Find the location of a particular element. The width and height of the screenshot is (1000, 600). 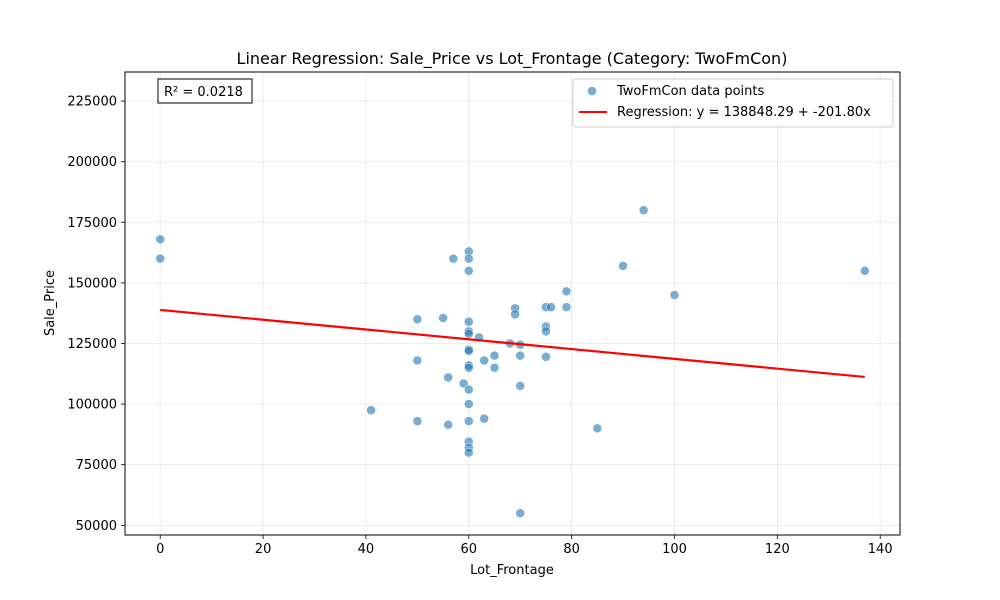

r-squared-annotation: R² = 0.0218 is located at coordinates (205, 91).